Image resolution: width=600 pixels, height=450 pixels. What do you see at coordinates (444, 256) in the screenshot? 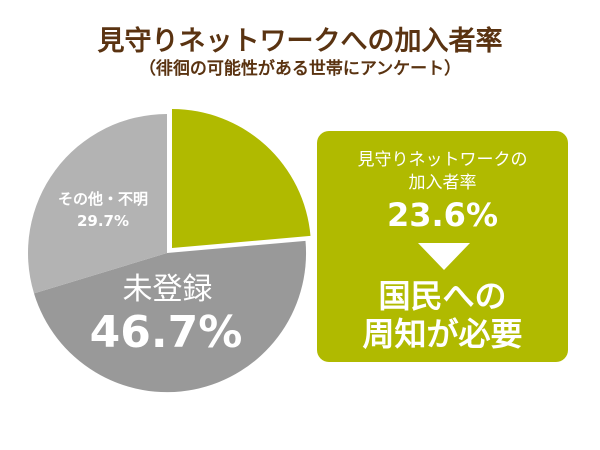
I see `down-triangle-icon` at bounding box center [444, 256].